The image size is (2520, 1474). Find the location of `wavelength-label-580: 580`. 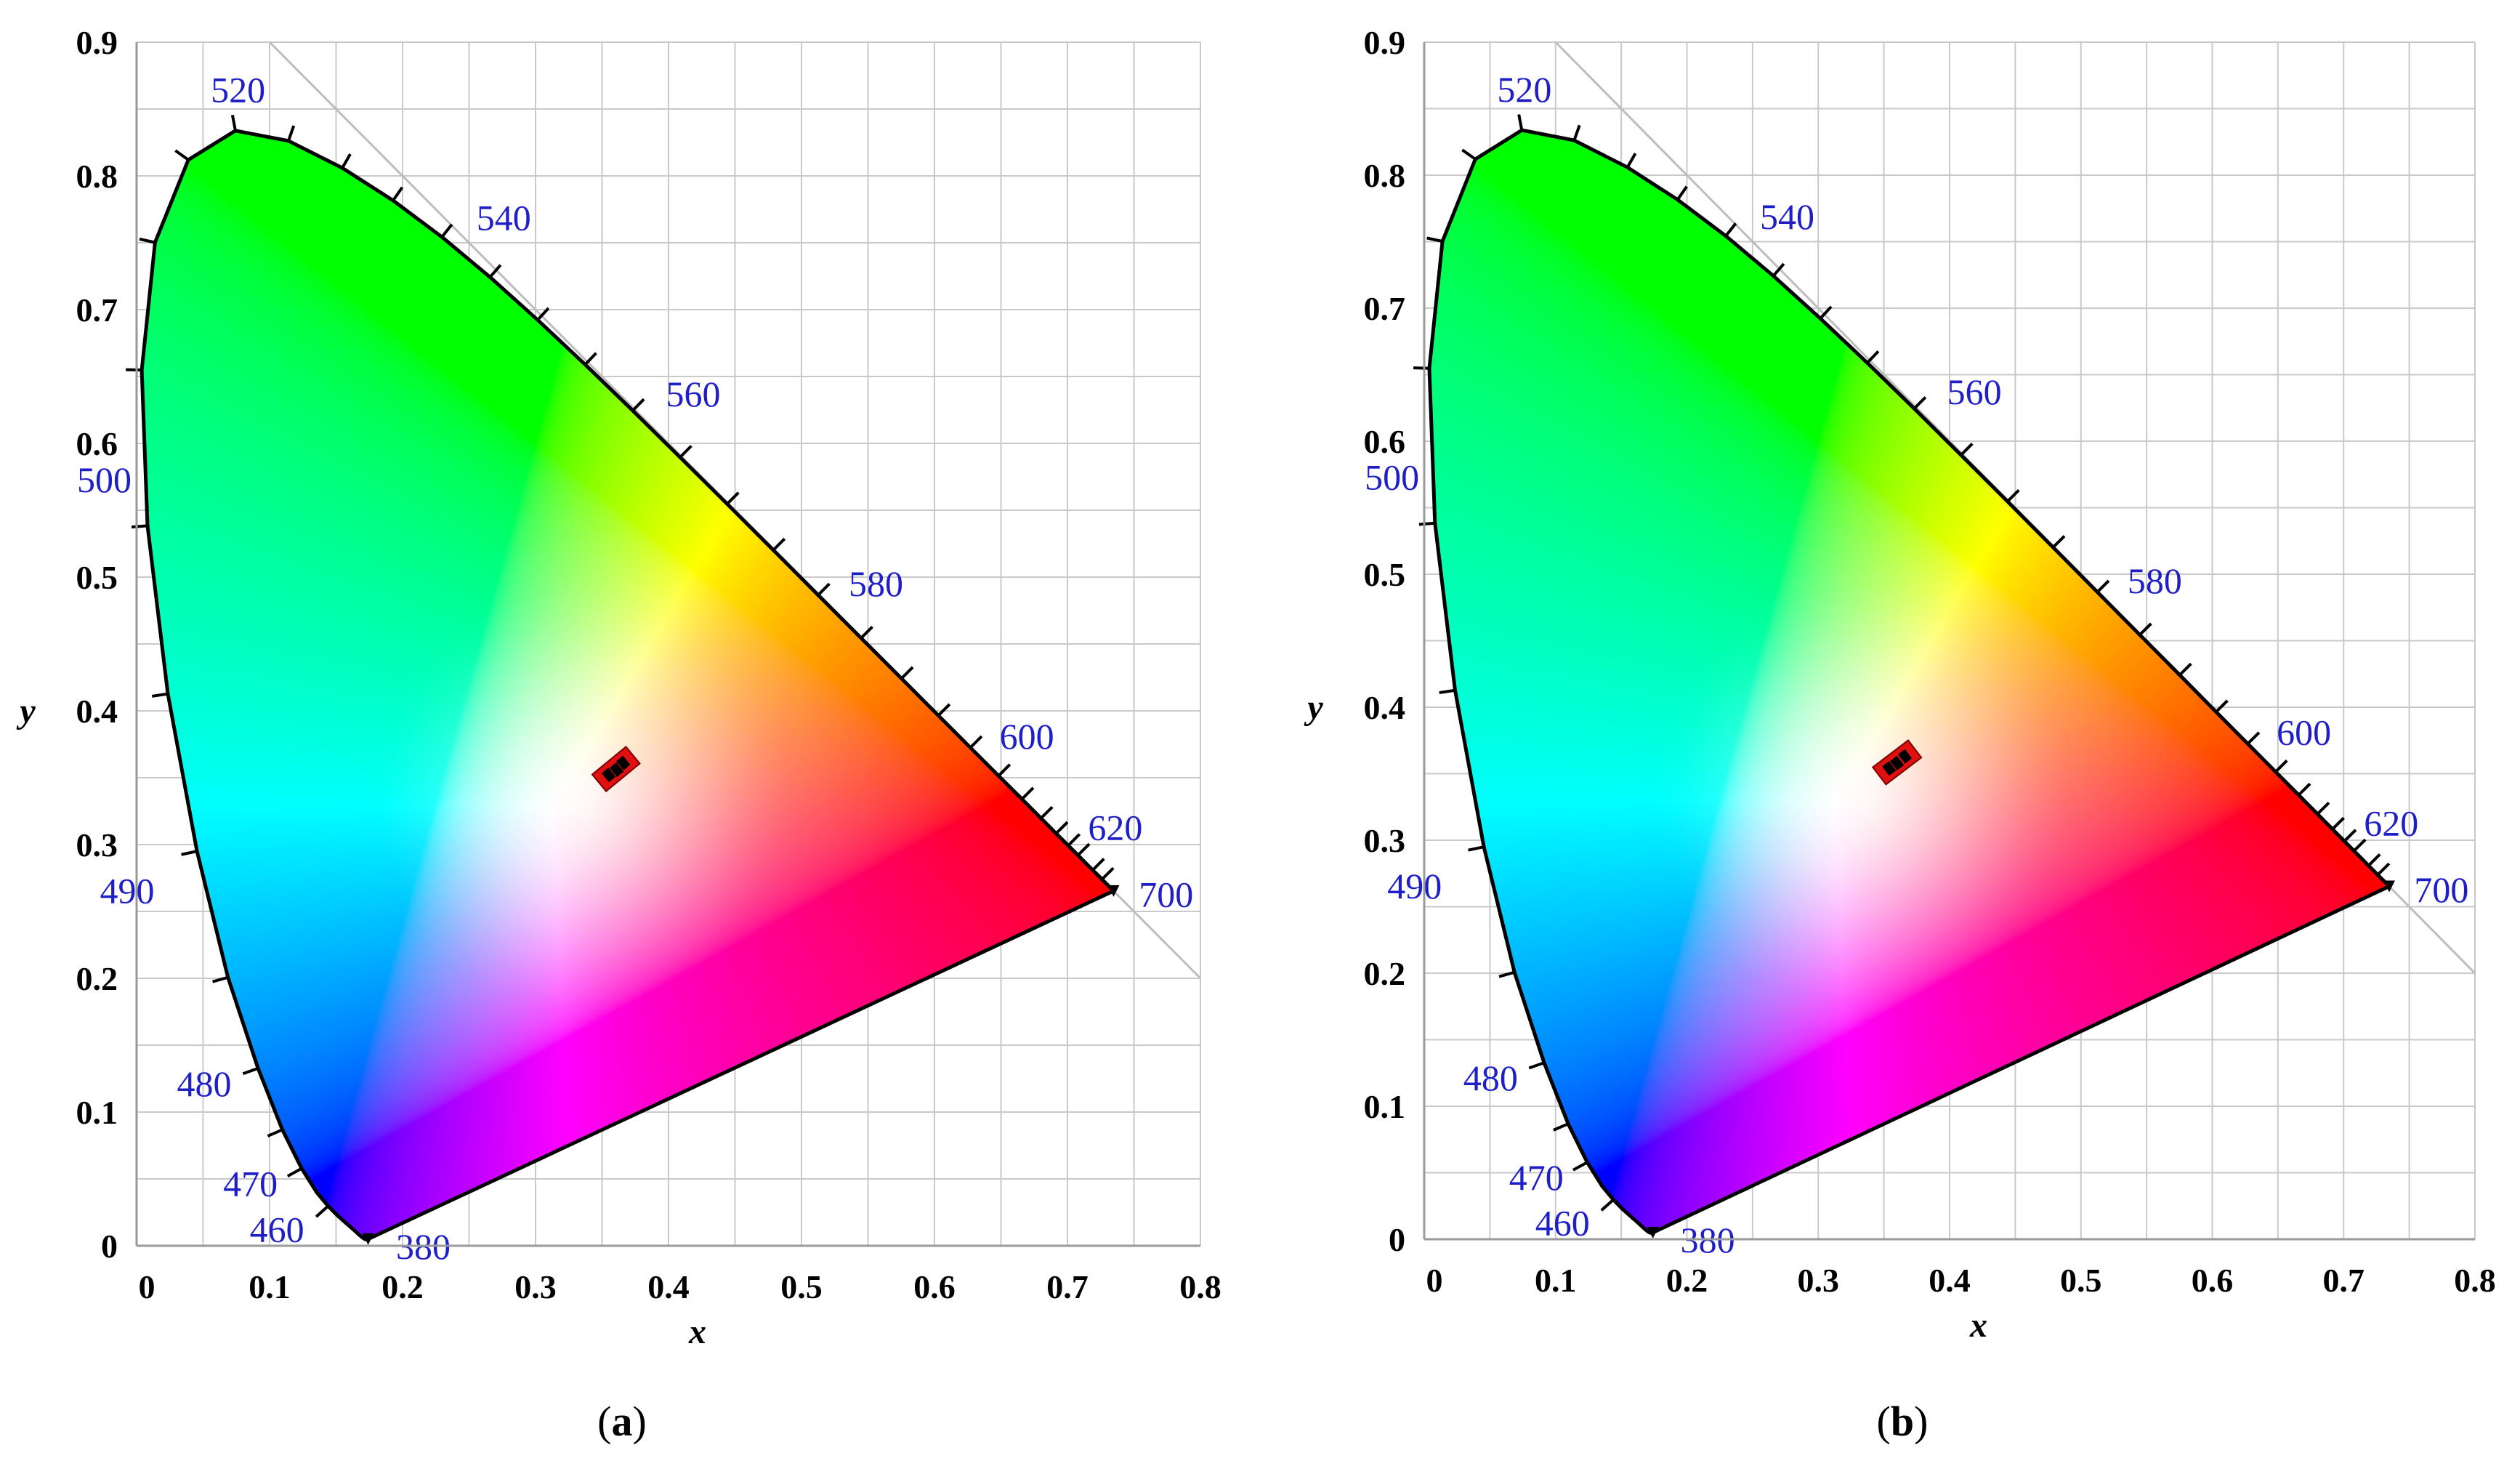

wavelength-label-580: 580 is located at coordinates (2155, 580).